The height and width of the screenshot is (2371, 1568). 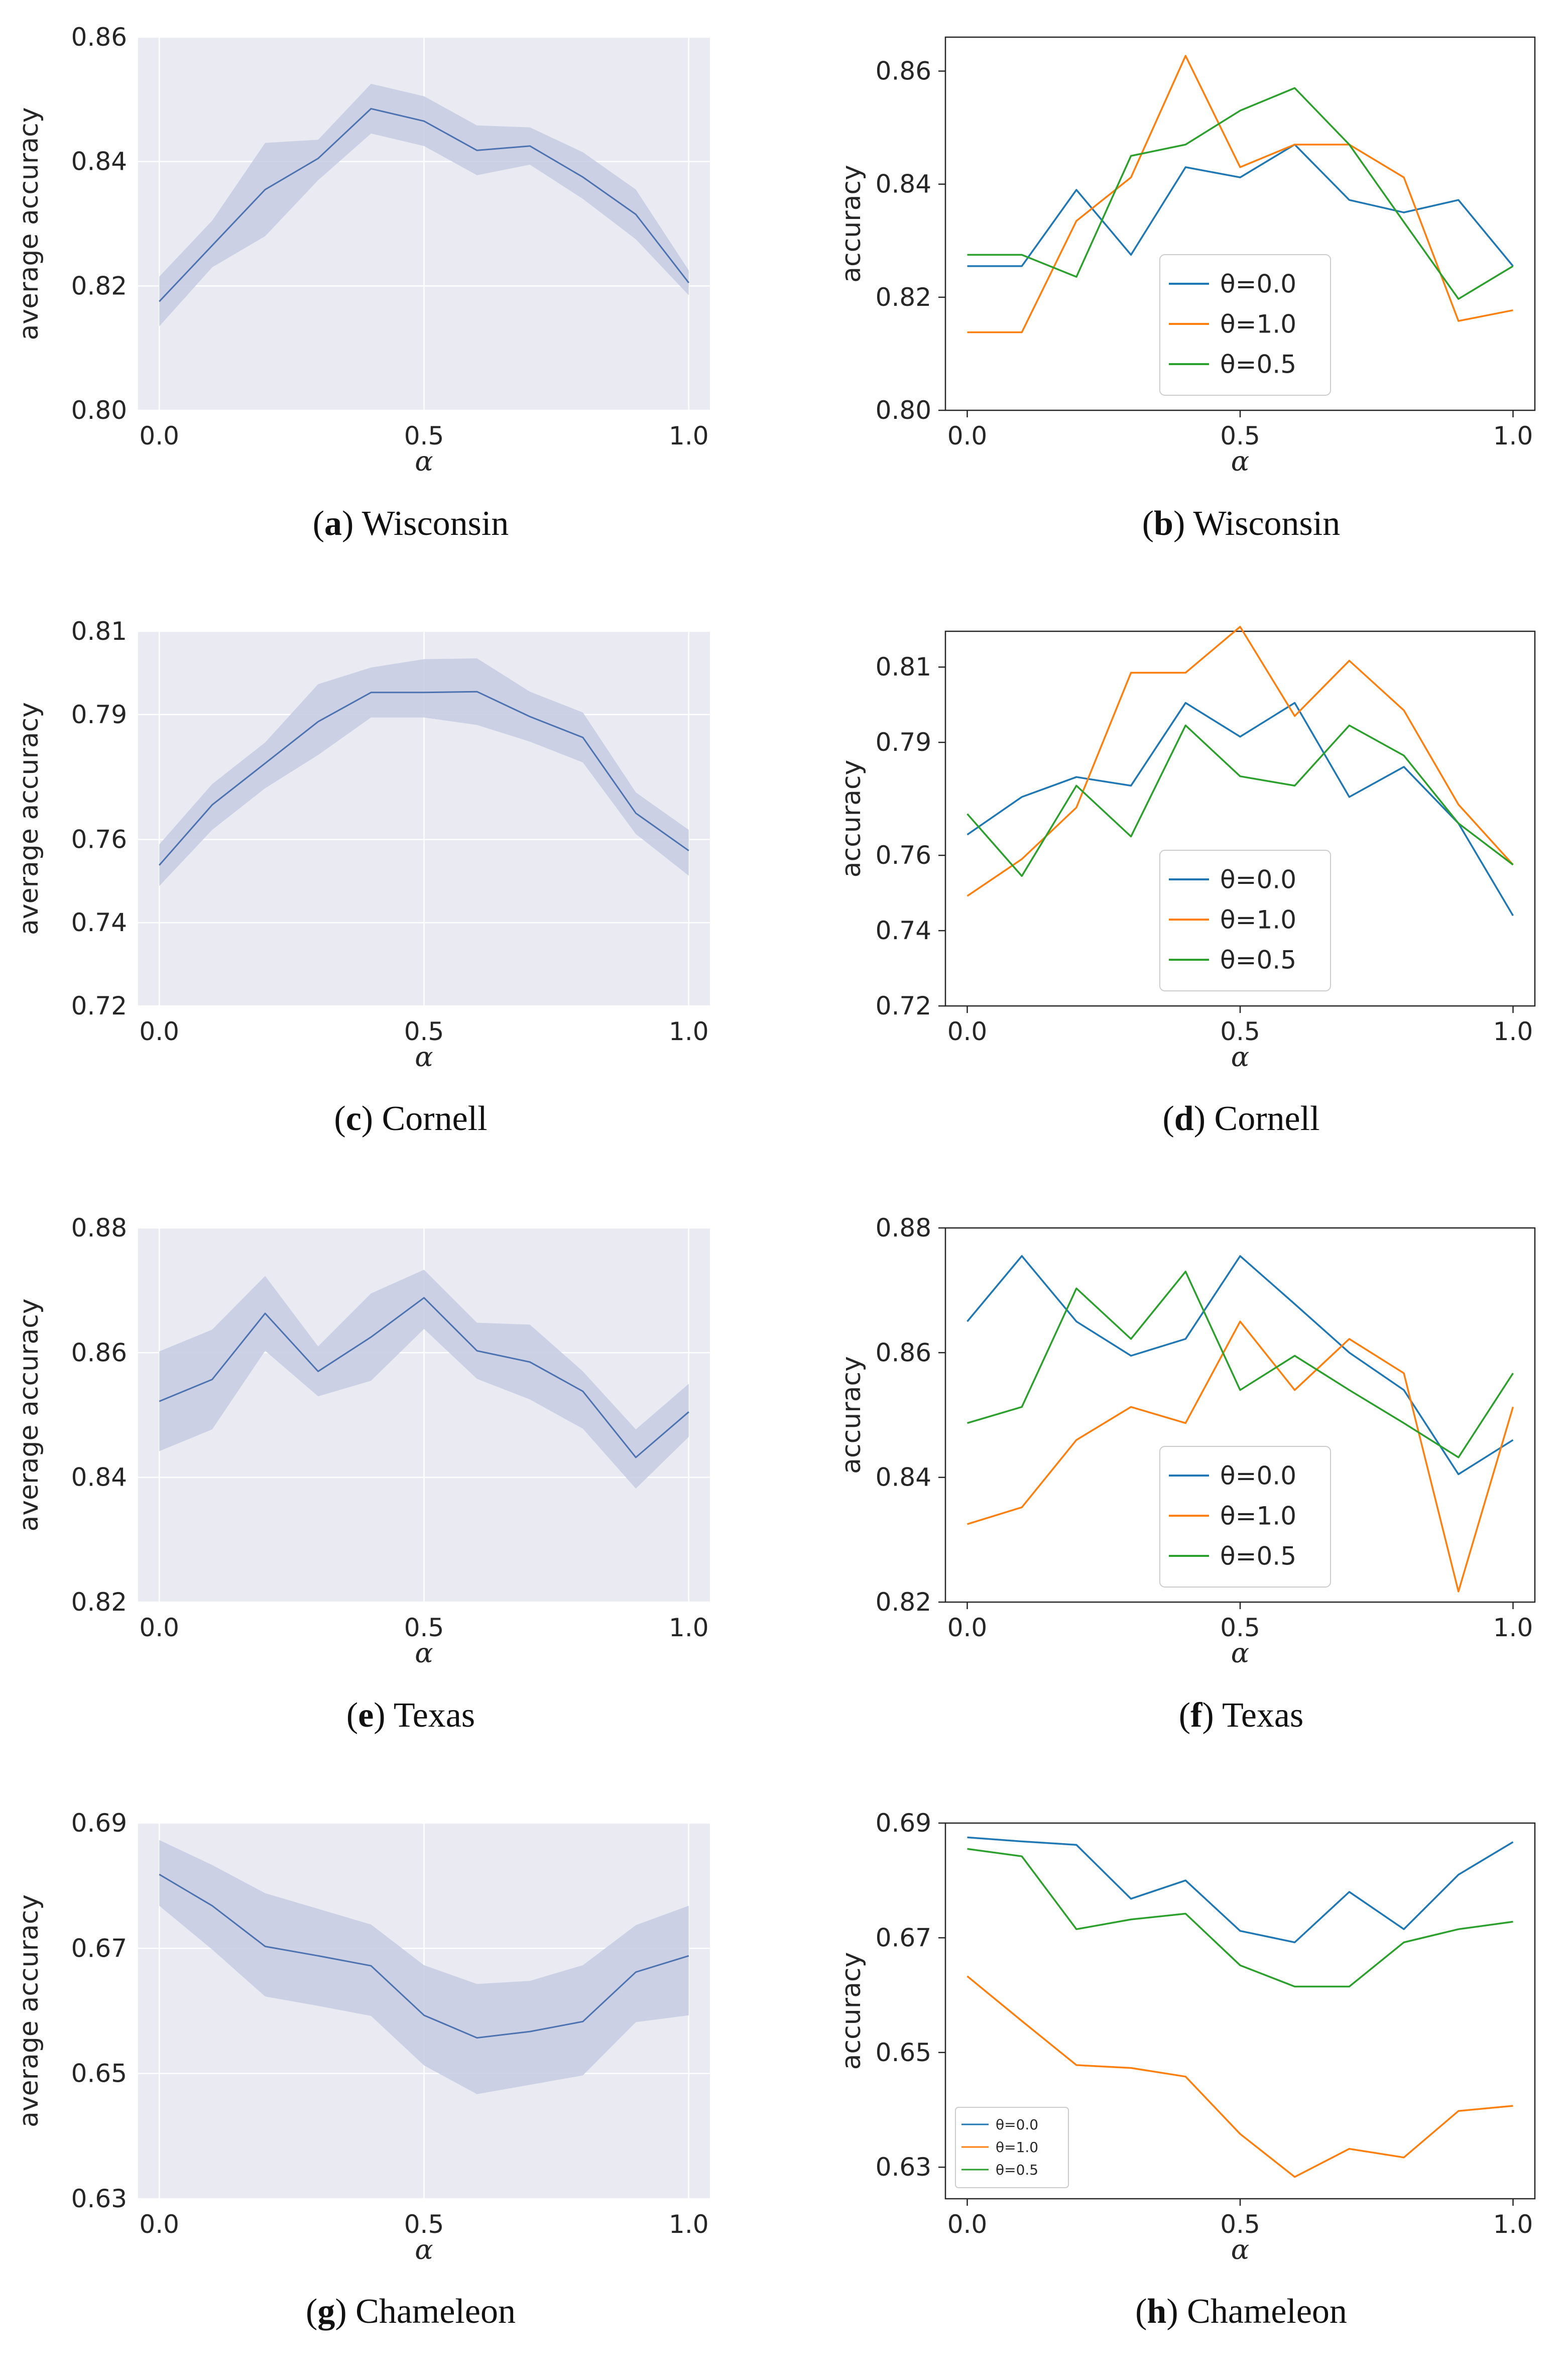 I want to click on caption-letter: b, so click(x=1163, y=523).